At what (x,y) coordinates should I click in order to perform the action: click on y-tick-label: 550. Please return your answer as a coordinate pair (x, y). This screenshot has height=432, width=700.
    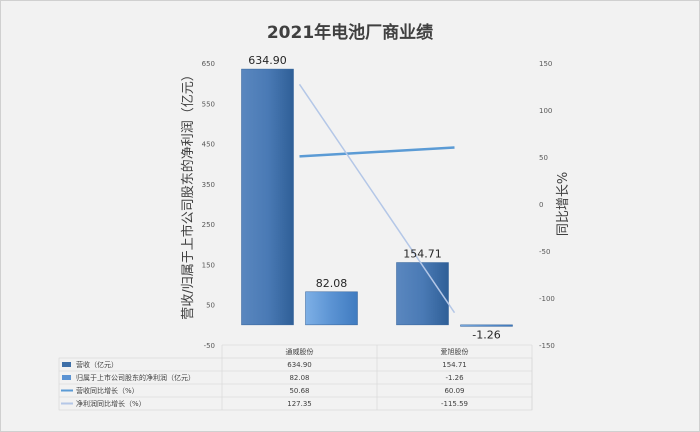
    Looking at the image, I should click on (208, 104).